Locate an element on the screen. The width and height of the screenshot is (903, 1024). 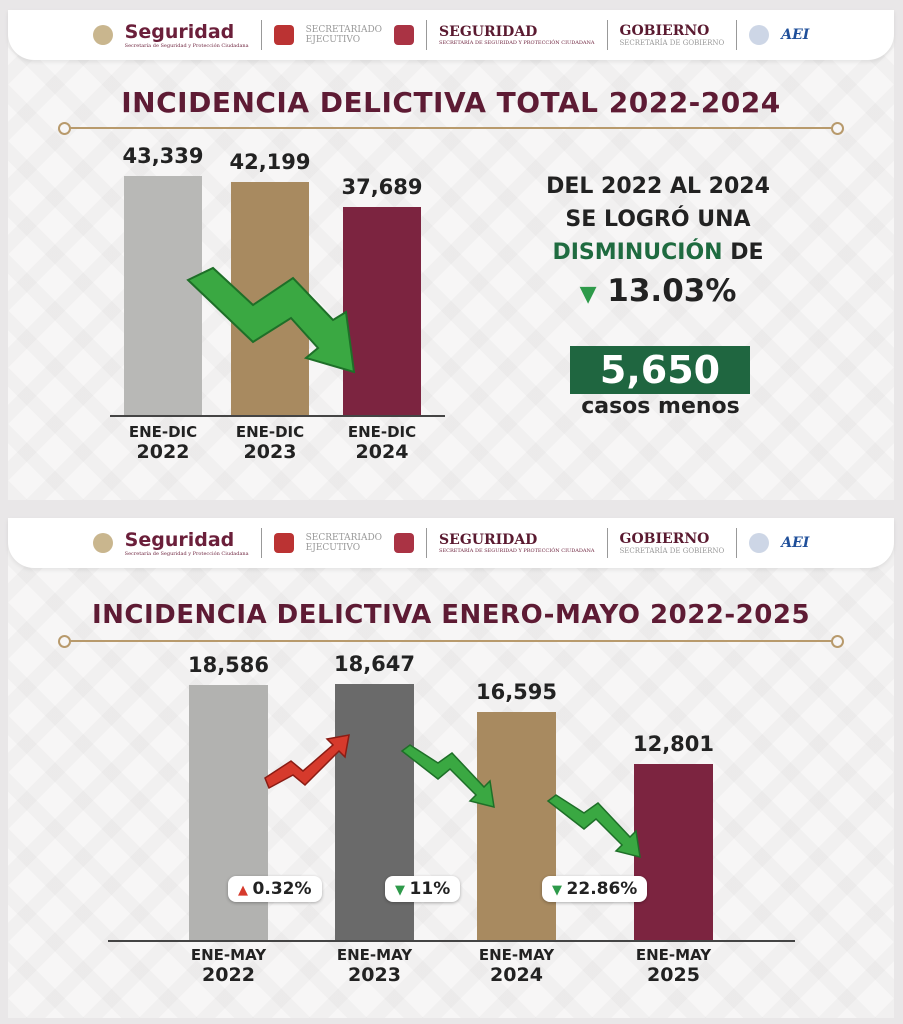
category-label: ENE-MAY 2022 is located at coordinates (229, 966).